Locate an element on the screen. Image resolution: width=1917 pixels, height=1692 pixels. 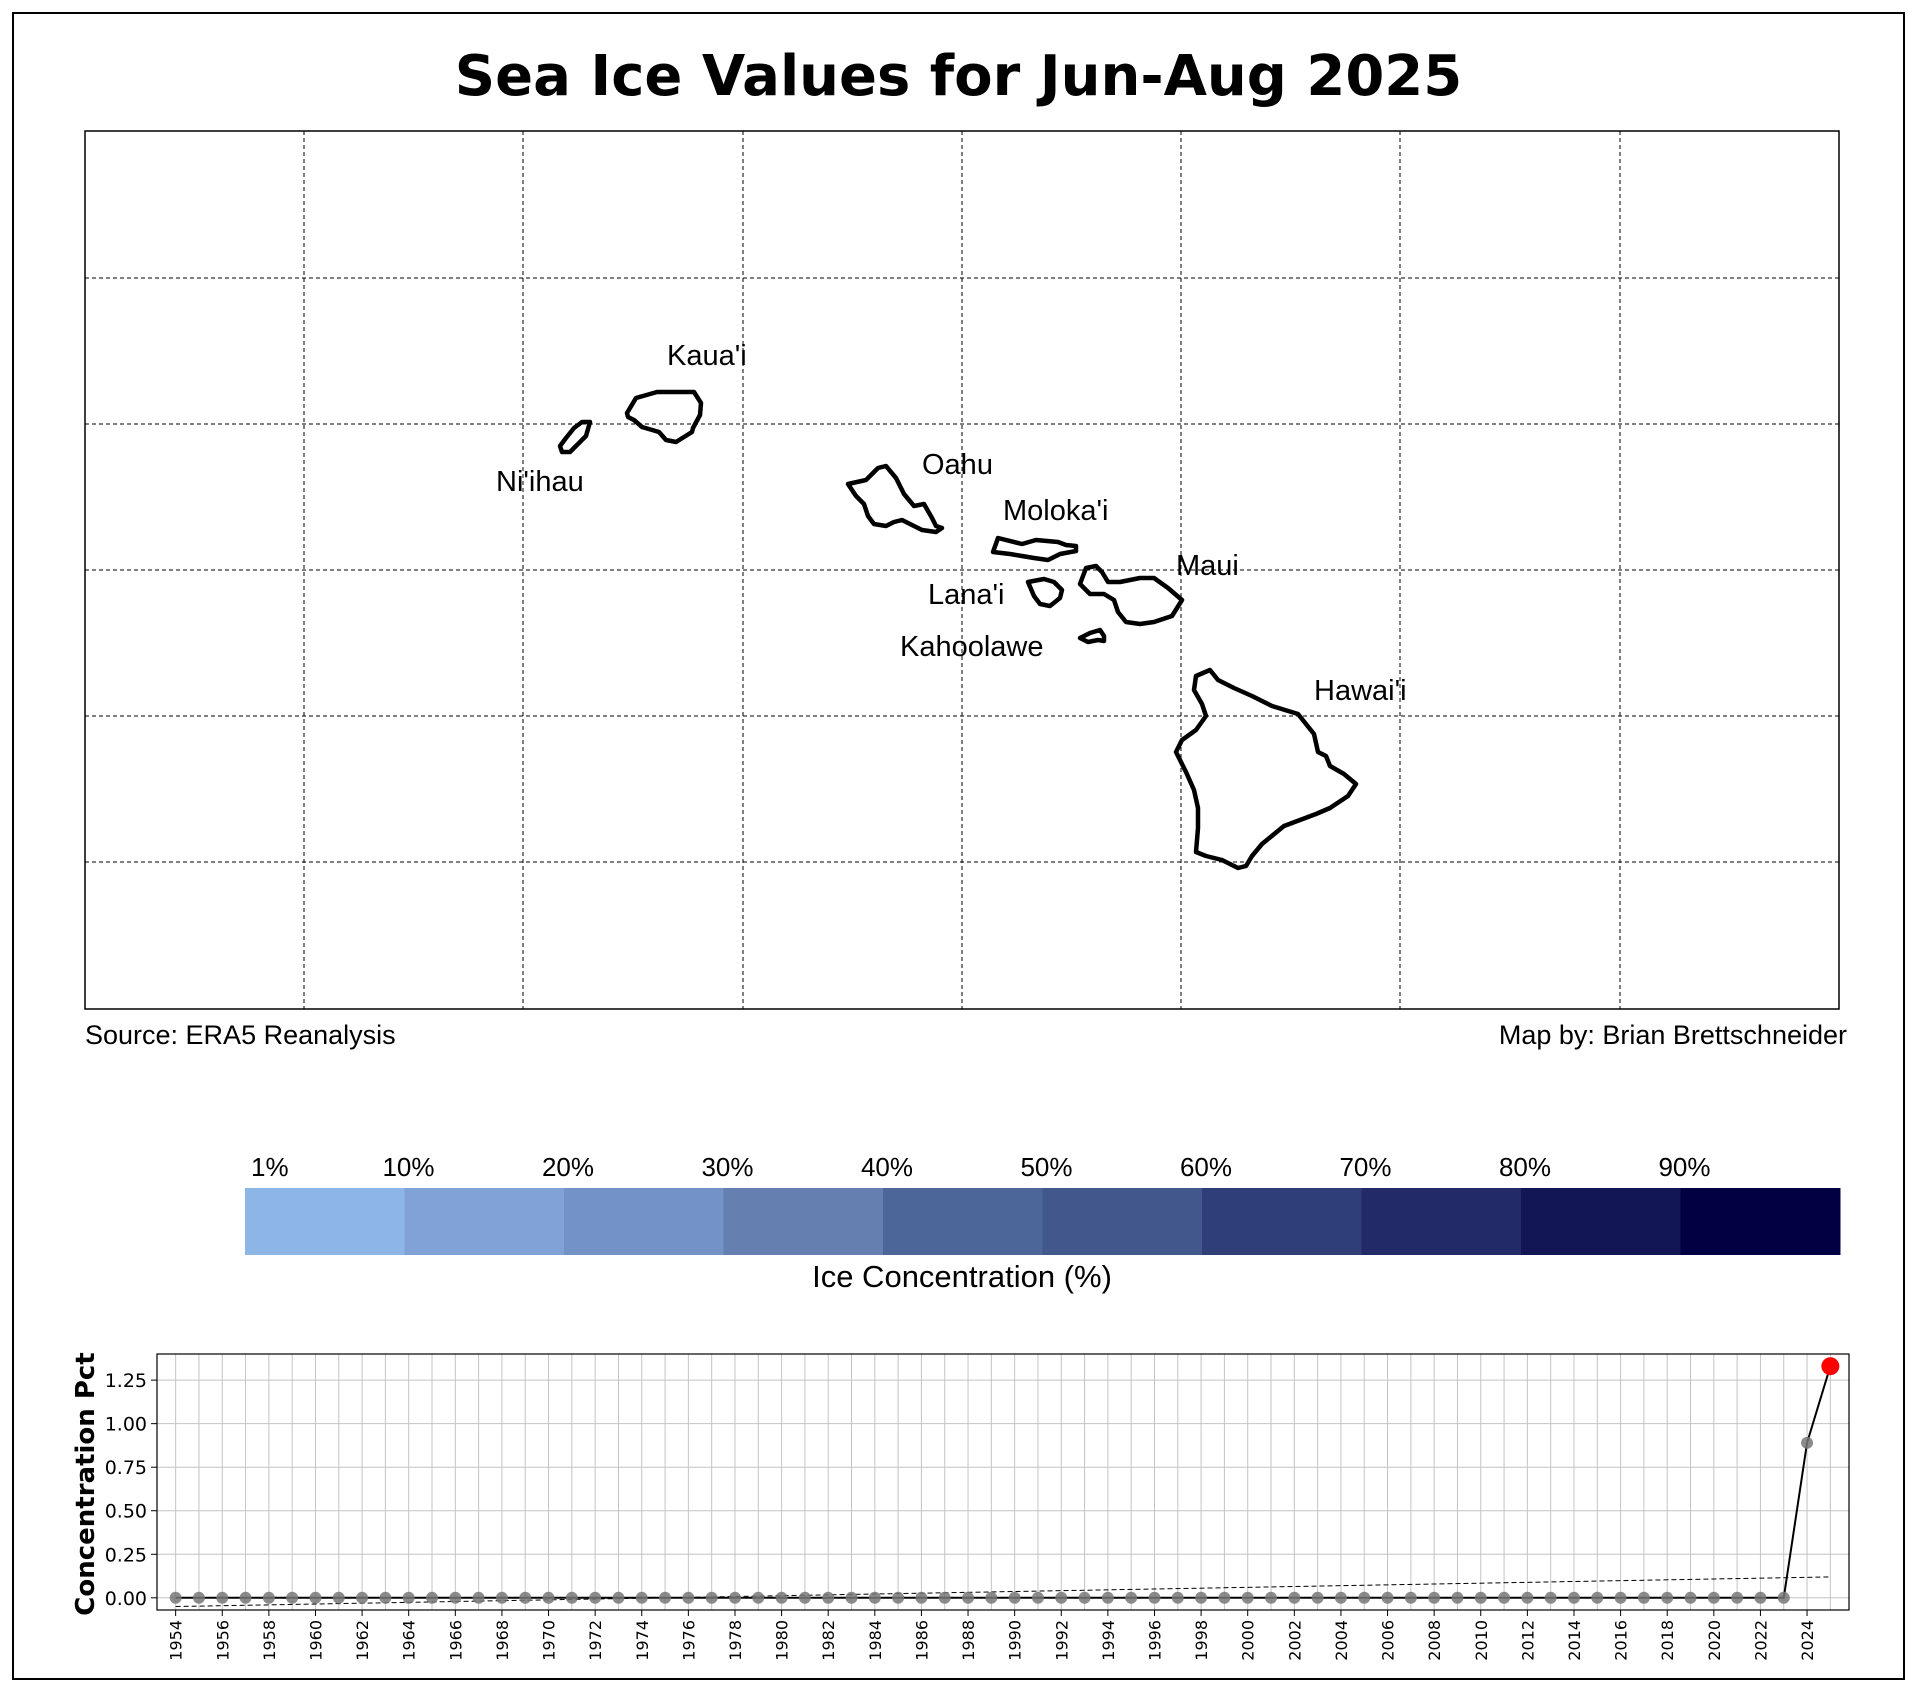
colorbar-tick-label: 1% is located at coordinates (270, 1167).